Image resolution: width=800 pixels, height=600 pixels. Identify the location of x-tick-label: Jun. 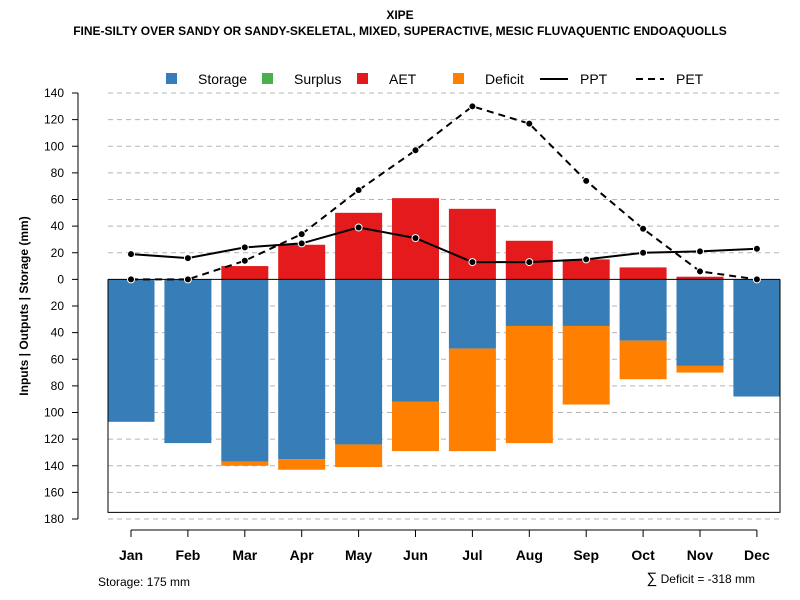
(415, 555).